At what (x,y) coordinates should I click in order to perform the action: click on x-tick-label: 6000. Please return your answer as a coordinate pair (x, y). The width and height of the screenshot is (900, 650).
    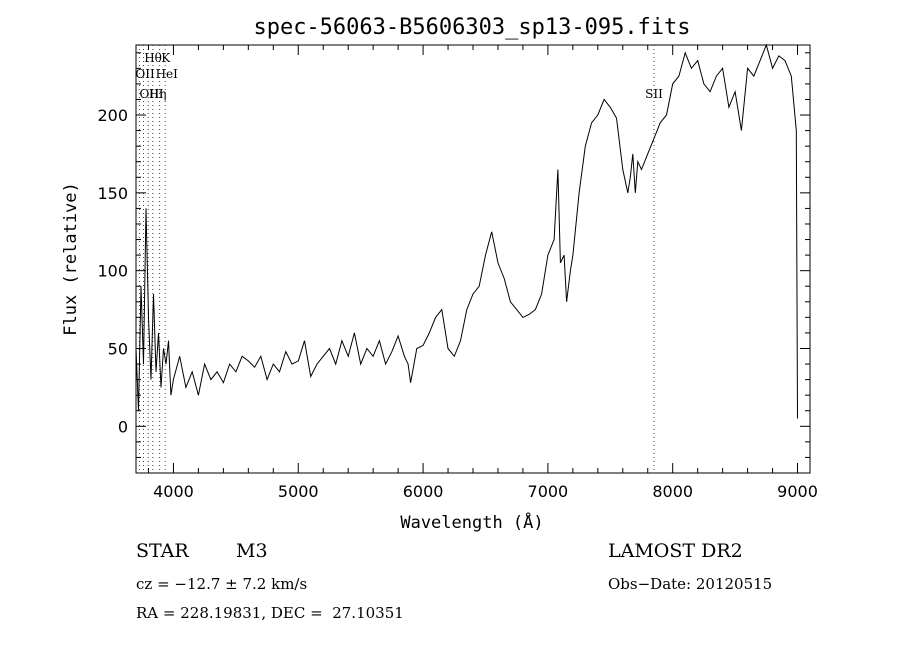
    Looking at the image, I should click on (423, 491).